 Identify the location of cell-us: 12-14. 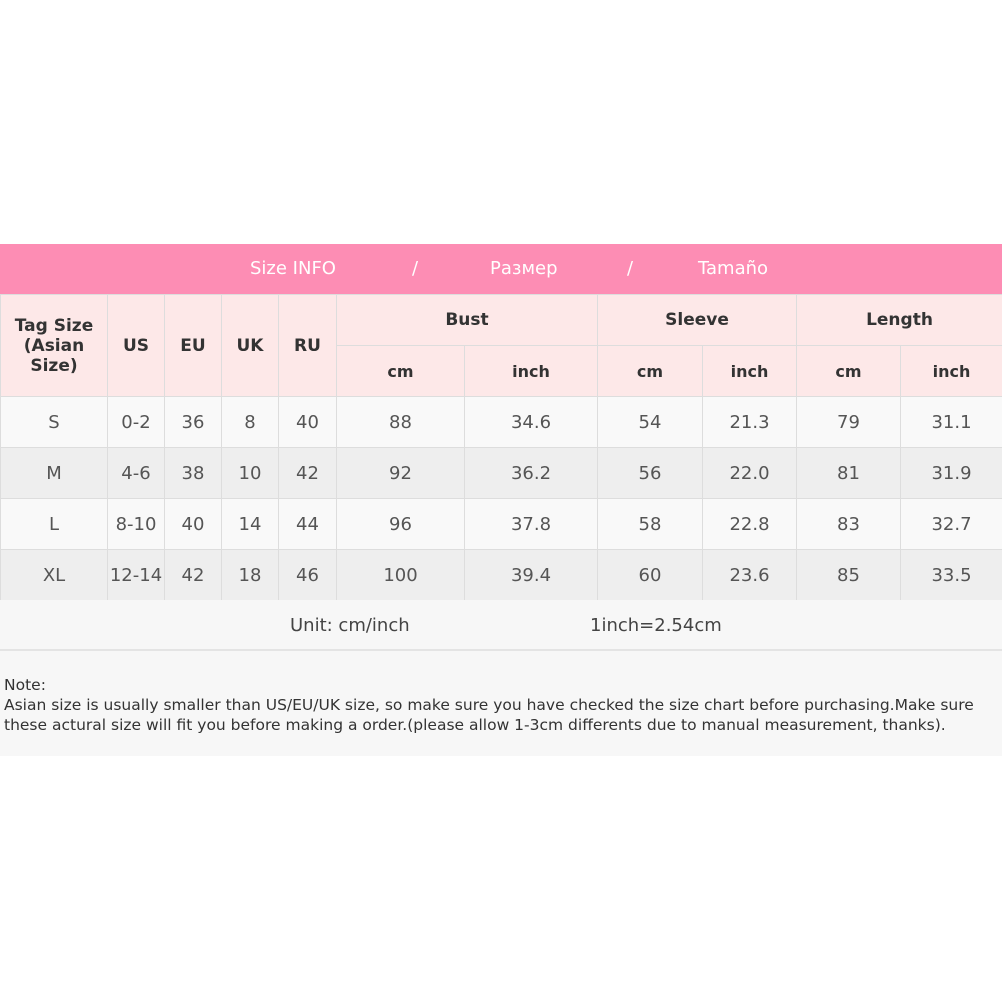
(136, 575).